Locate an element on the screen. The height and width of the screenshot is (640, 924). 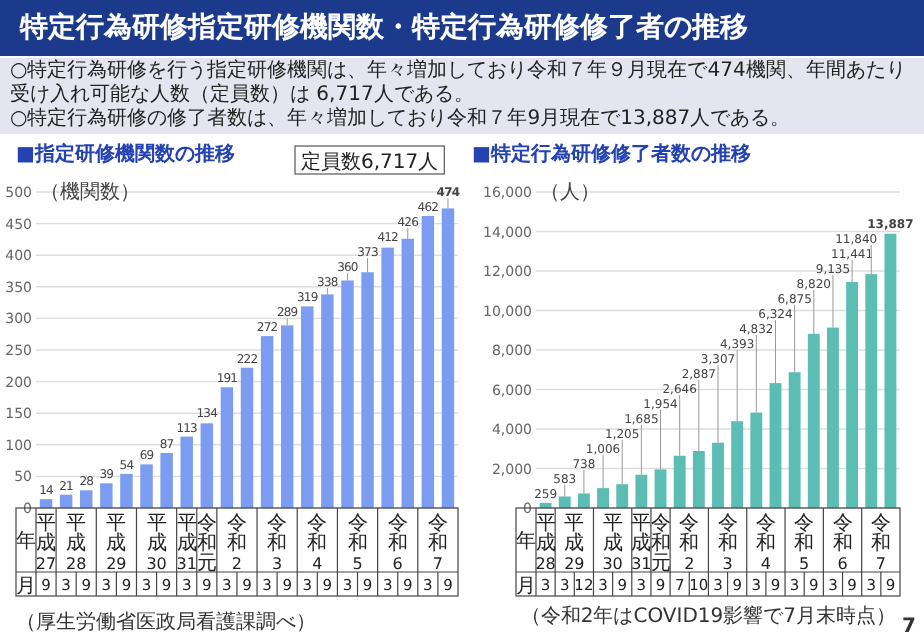
y-axis-title: （人） is located at coordinates (570, 193).